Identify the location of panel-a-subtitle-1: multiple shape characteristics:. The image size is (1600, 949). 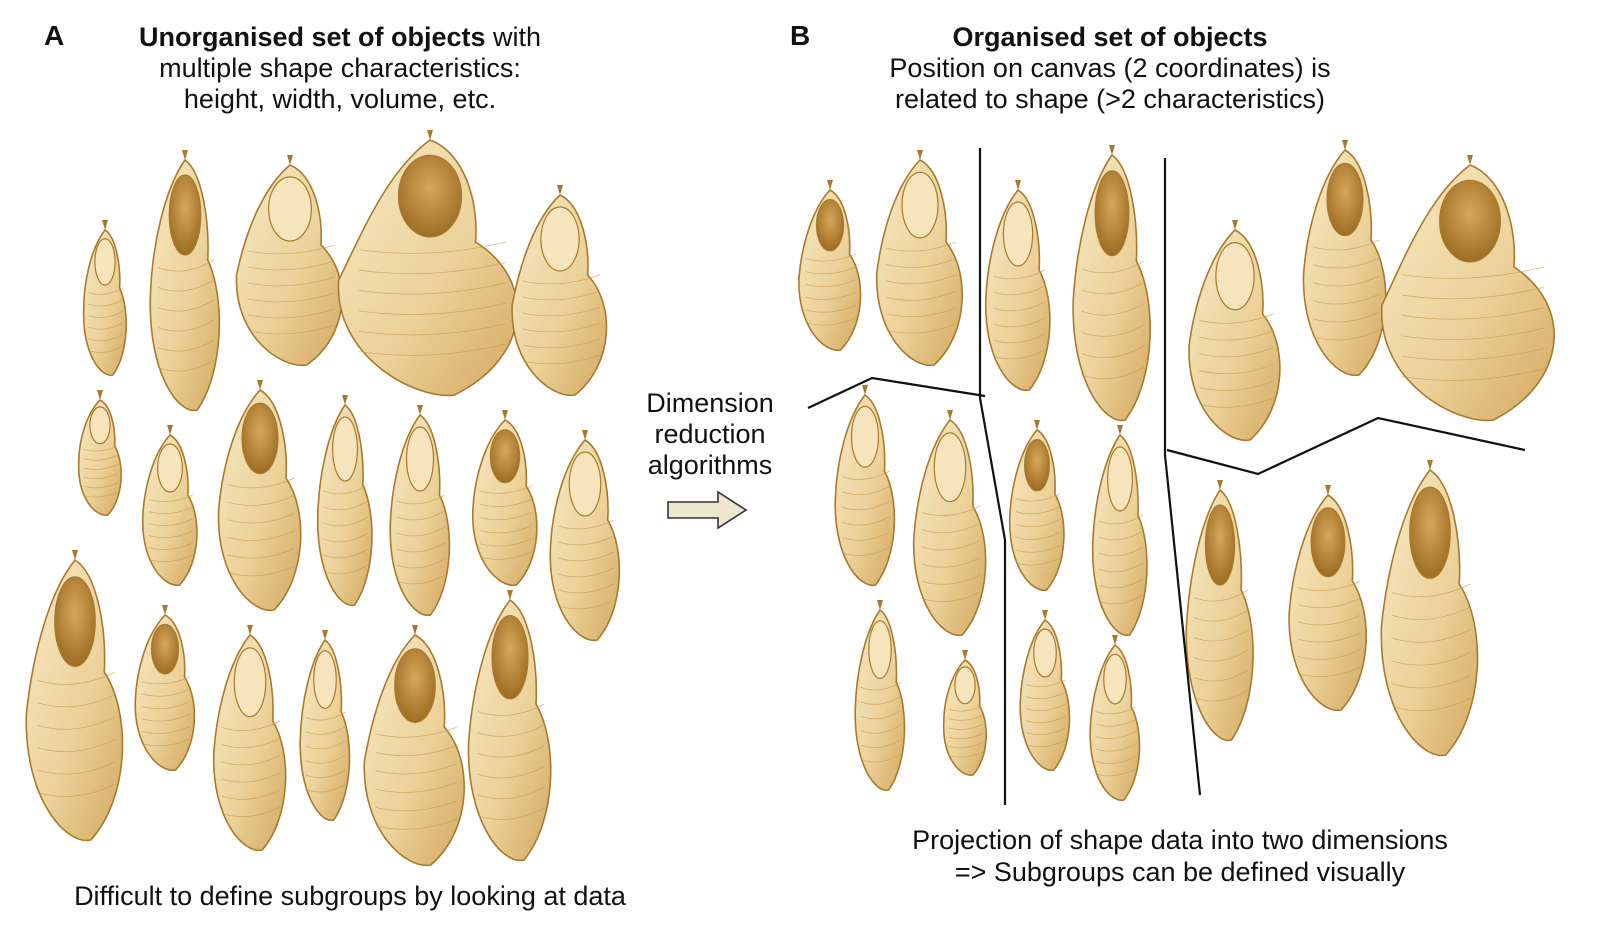
(340, 68).